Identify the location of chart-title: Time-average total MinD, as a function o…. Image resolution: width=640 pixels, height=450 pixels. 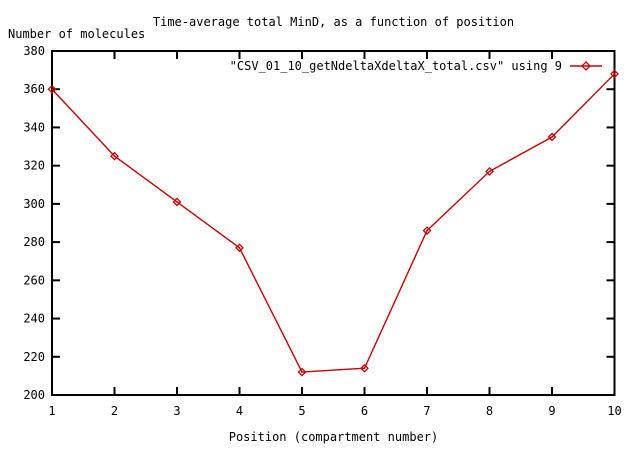
(333, 22).